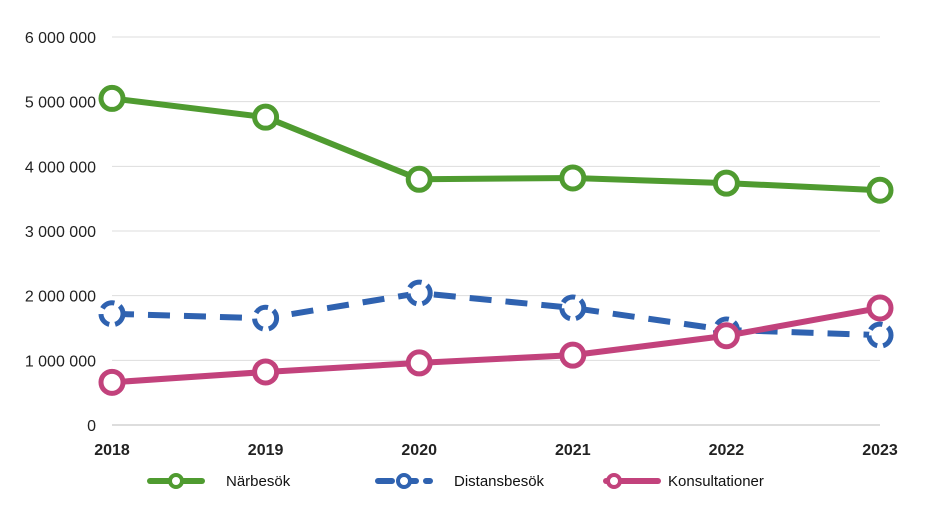 This screenshot has height=528, width=939. What do you see at coordinates (573, 450) in the screenshot?
I see `x-tick-label: 2021` at bounding box center [573, 450].